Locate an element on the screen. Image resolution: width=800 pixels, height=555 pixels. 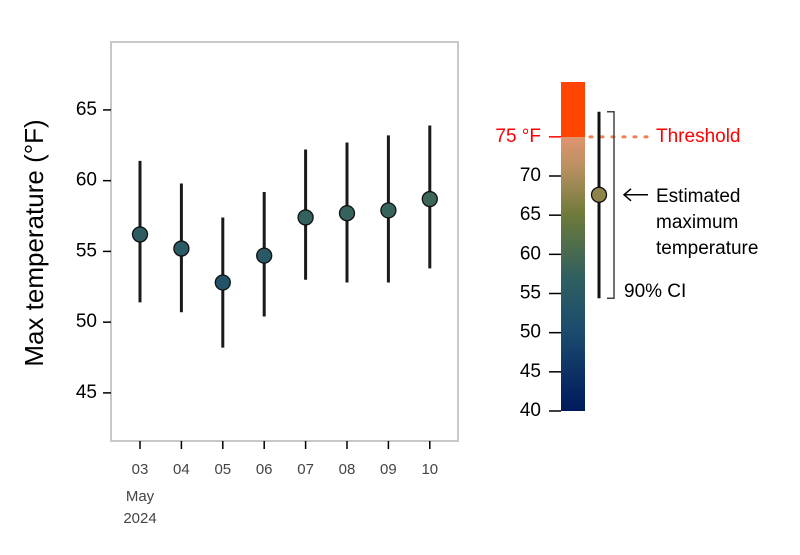
x-sublabel: May is located at coordinates (140, 496).